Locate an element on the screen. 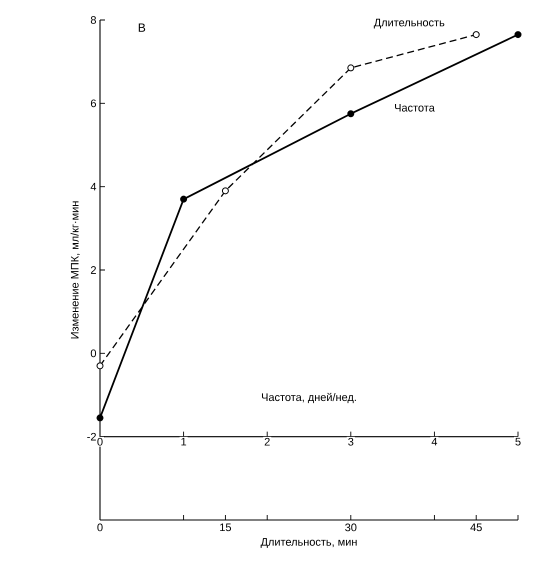 The height and width of the screenshot is (567, 548). y-tick-label: 8 is located at coordinates (93, 20).